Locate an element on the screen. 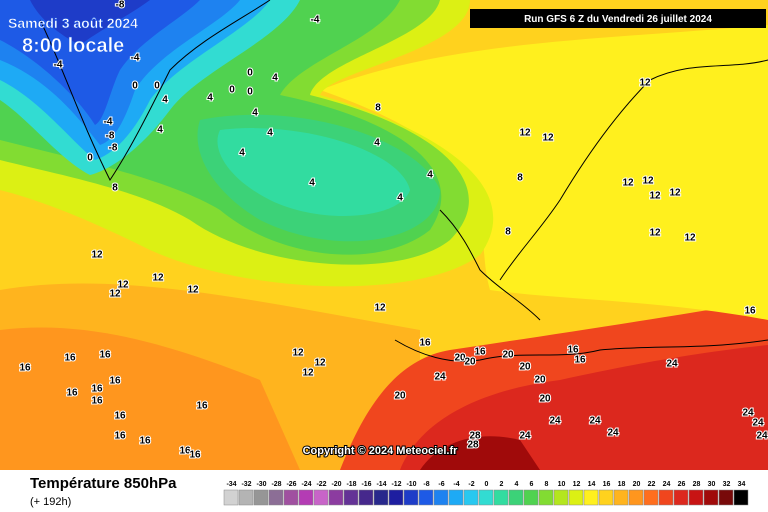 The width and height of the screenshot is (768, 512). scale-label: 22 is located at coordinates (652, 484).